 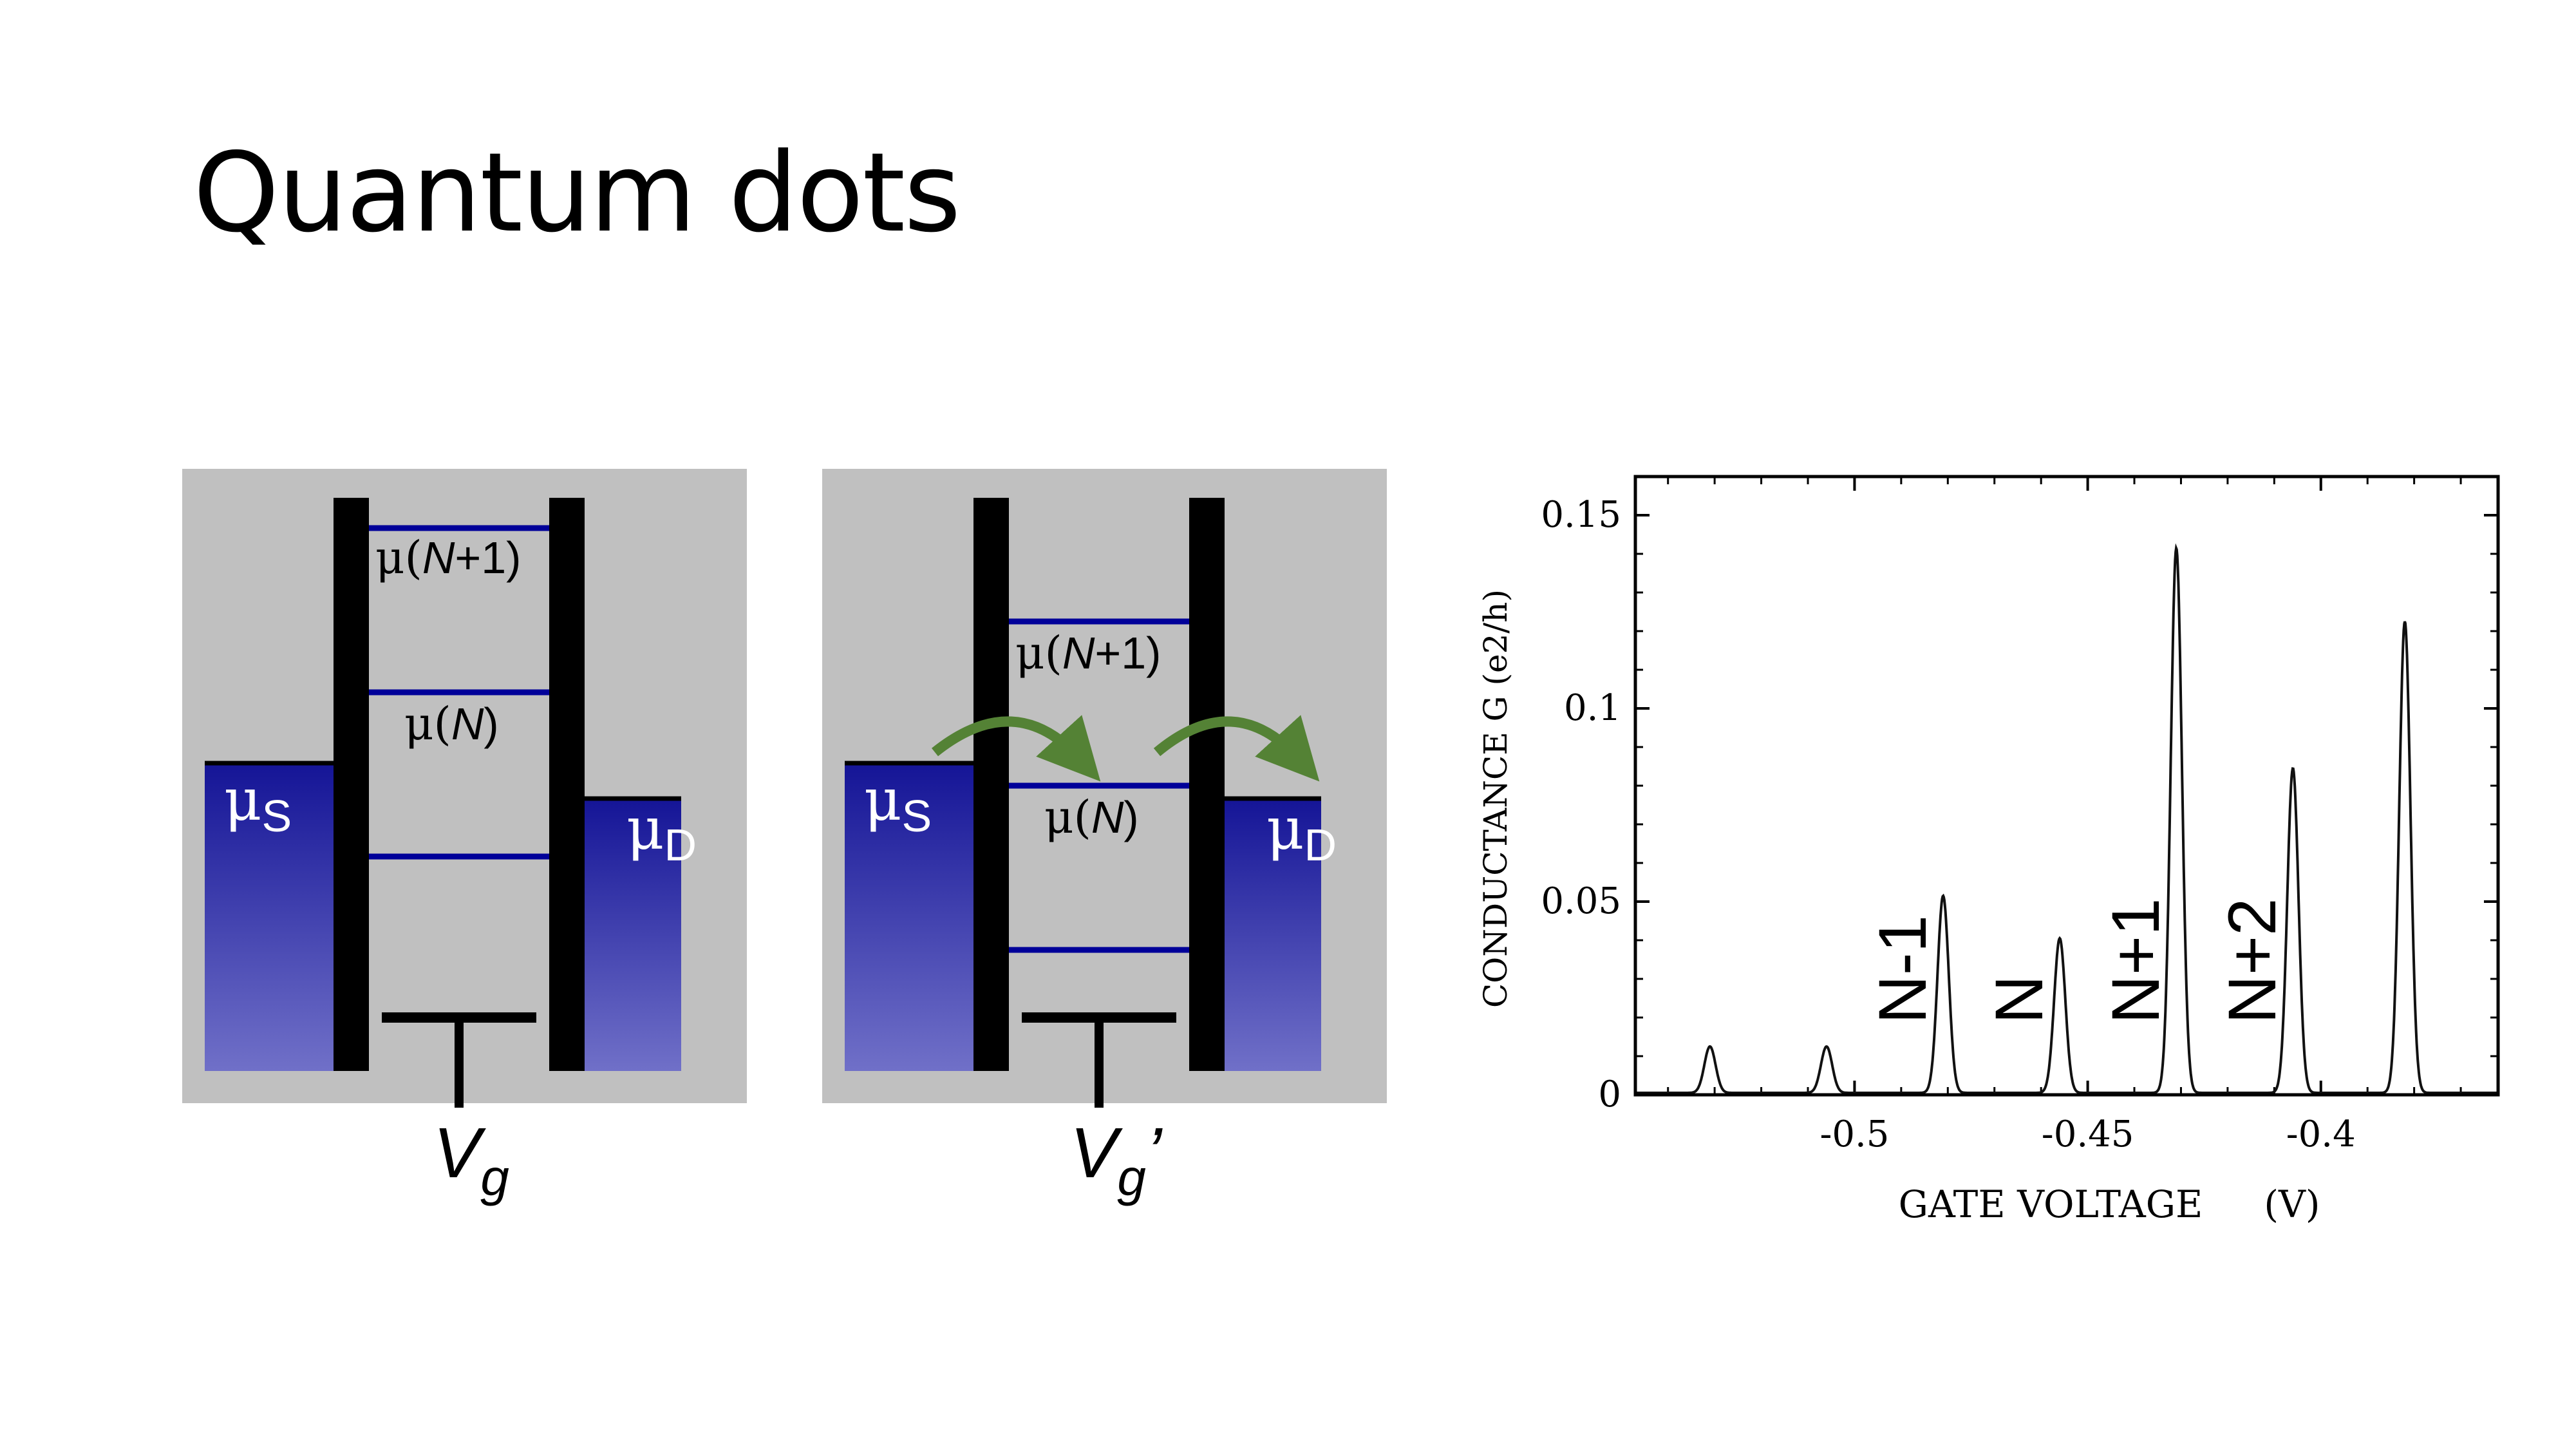 I want to click on x-tick-label: -0.5, so click(x=1854, y=1134).